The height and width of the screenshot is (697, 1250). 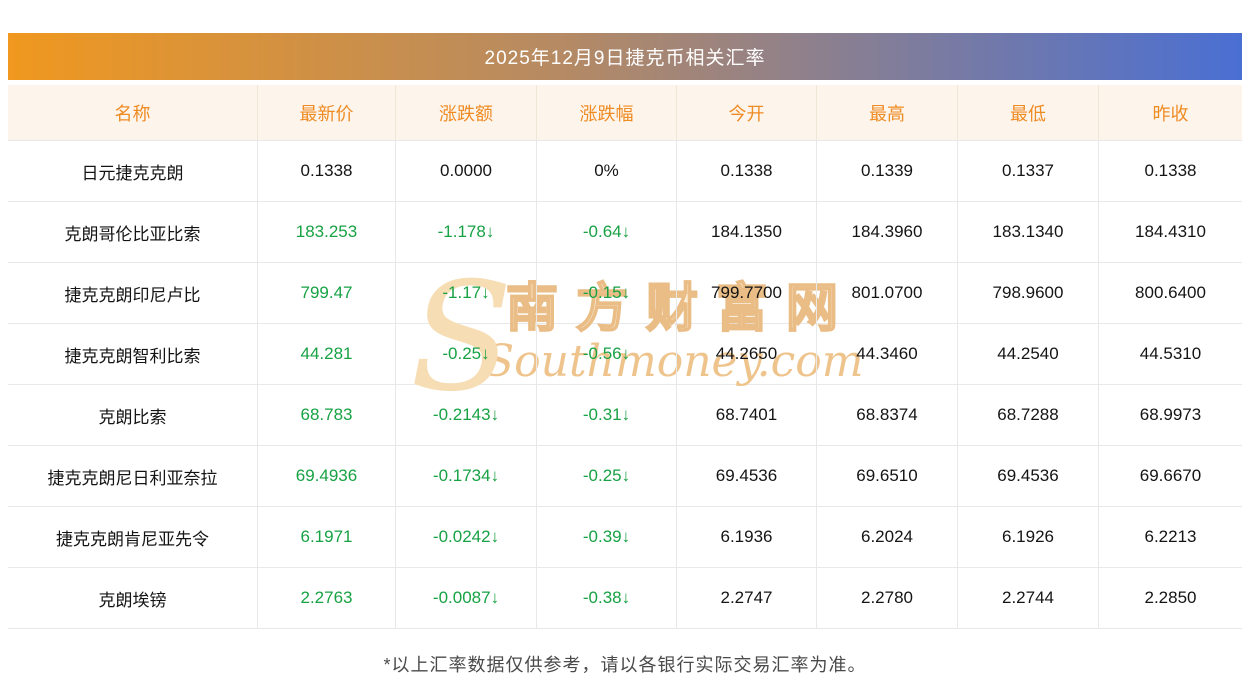 What do you see at coordinates (1170, 231) in the screenshot?
I see `cell-prev: 184.4310` at bounding box center [1170, 231].